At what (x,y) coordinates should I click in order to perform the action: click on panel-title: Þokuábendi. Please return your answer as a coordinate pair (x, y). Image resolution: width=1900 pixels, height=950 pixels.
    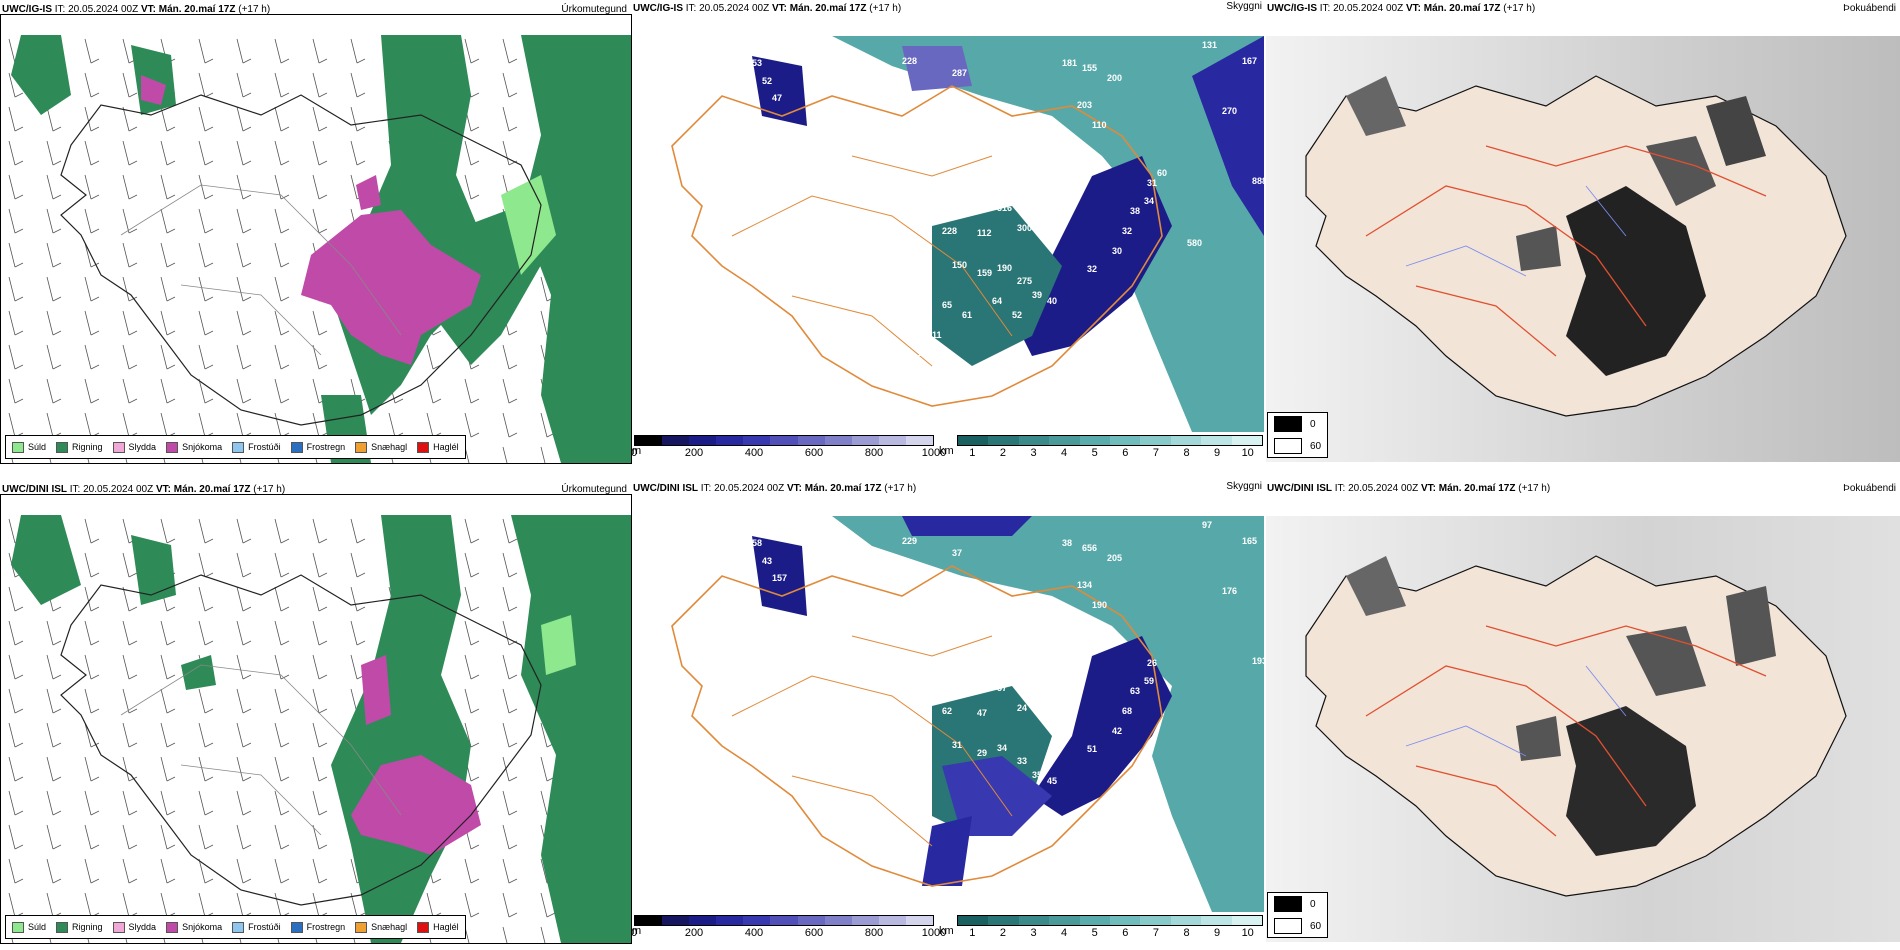
    Looking at the image, I should click on (1869, 488).